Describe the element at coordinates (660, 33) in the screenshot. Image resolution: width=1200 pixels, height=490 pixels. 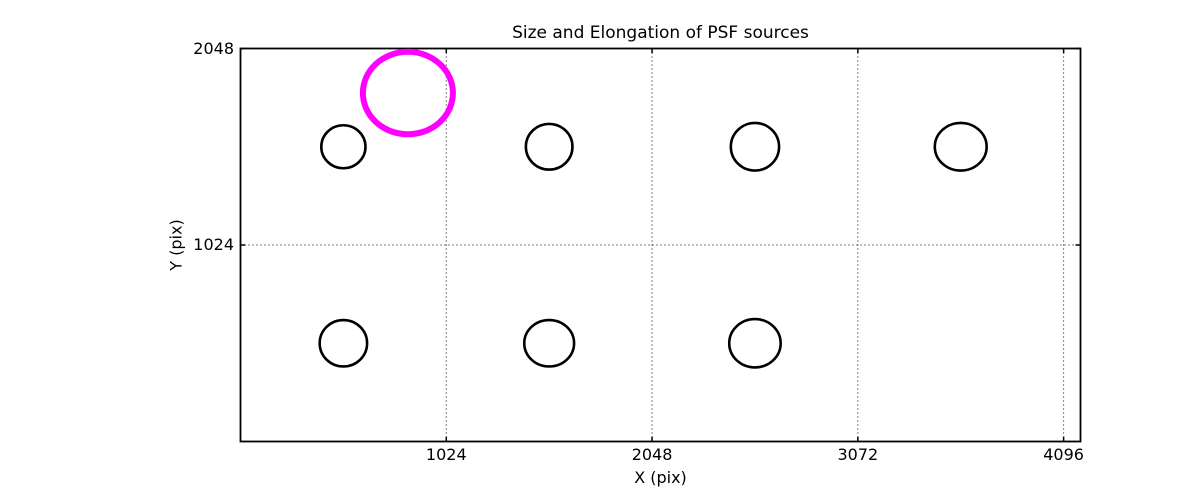
I see `chart-title: Size and Elongation of PSF sources` at that location.